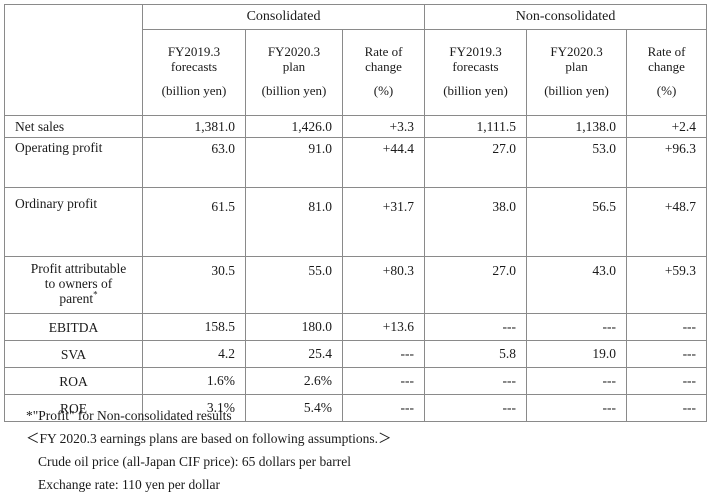 Image resolution: width=711 pixels, height=500 pixels. Describe the element at coordinates (73, 354) in the screenshot. I see `row-label-sva: SVA` at that location.